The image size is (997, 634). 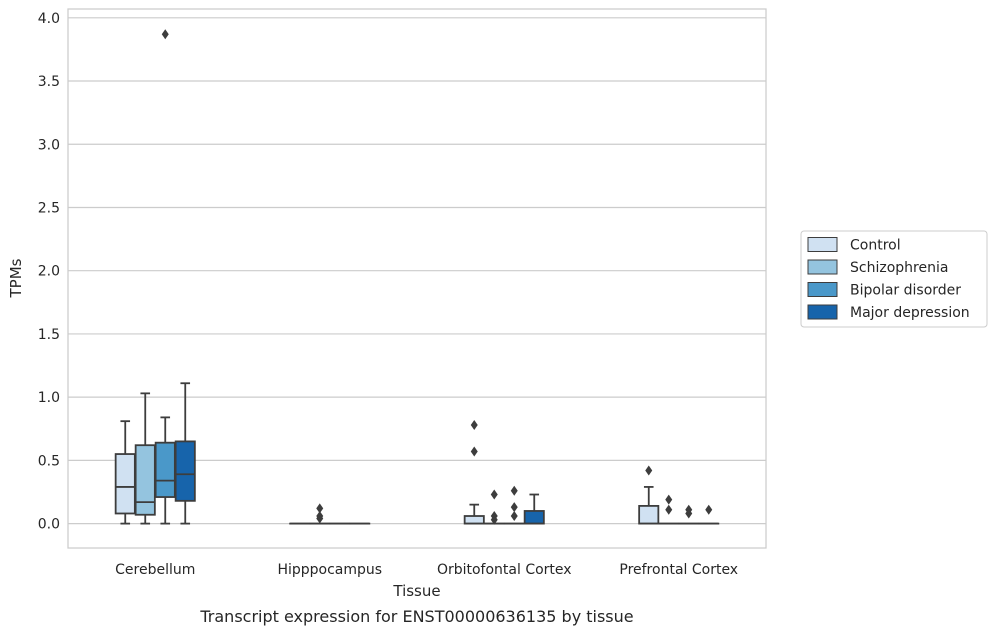 I want to click on y-tick-label: 2.0, so click(x=49, y=272).